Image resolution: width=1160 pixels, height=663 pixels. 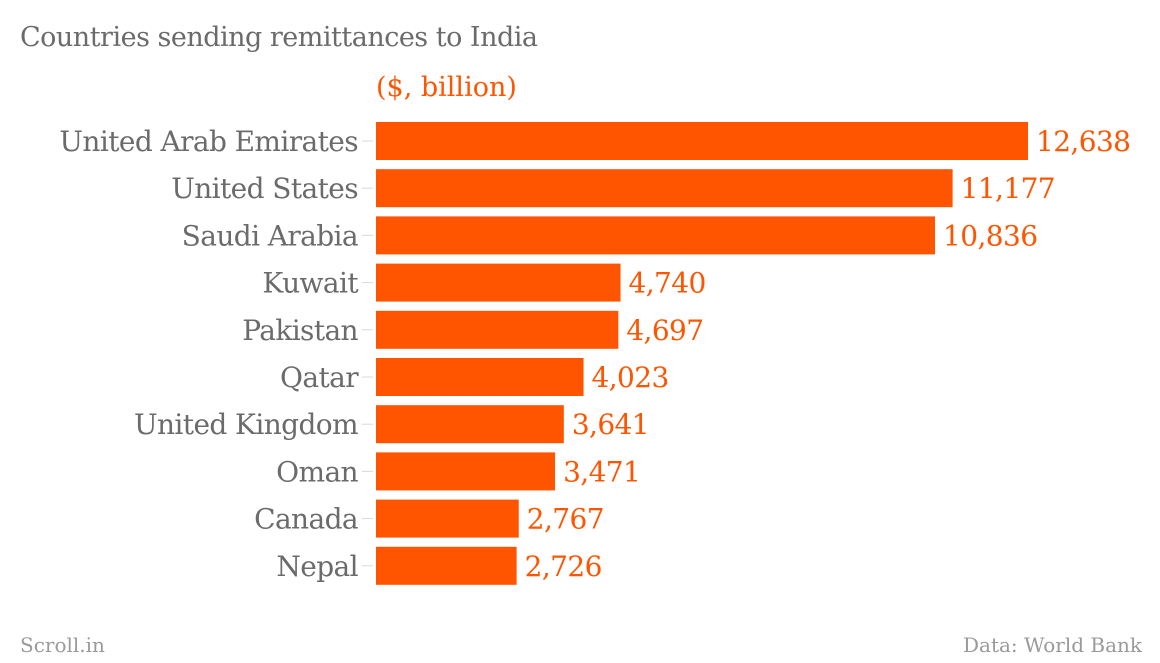 What do you see at coordinates (279, 37) in the screenshot?
I see `chart-title: Countries sending remittances to India` at bounding box center [279, 37].